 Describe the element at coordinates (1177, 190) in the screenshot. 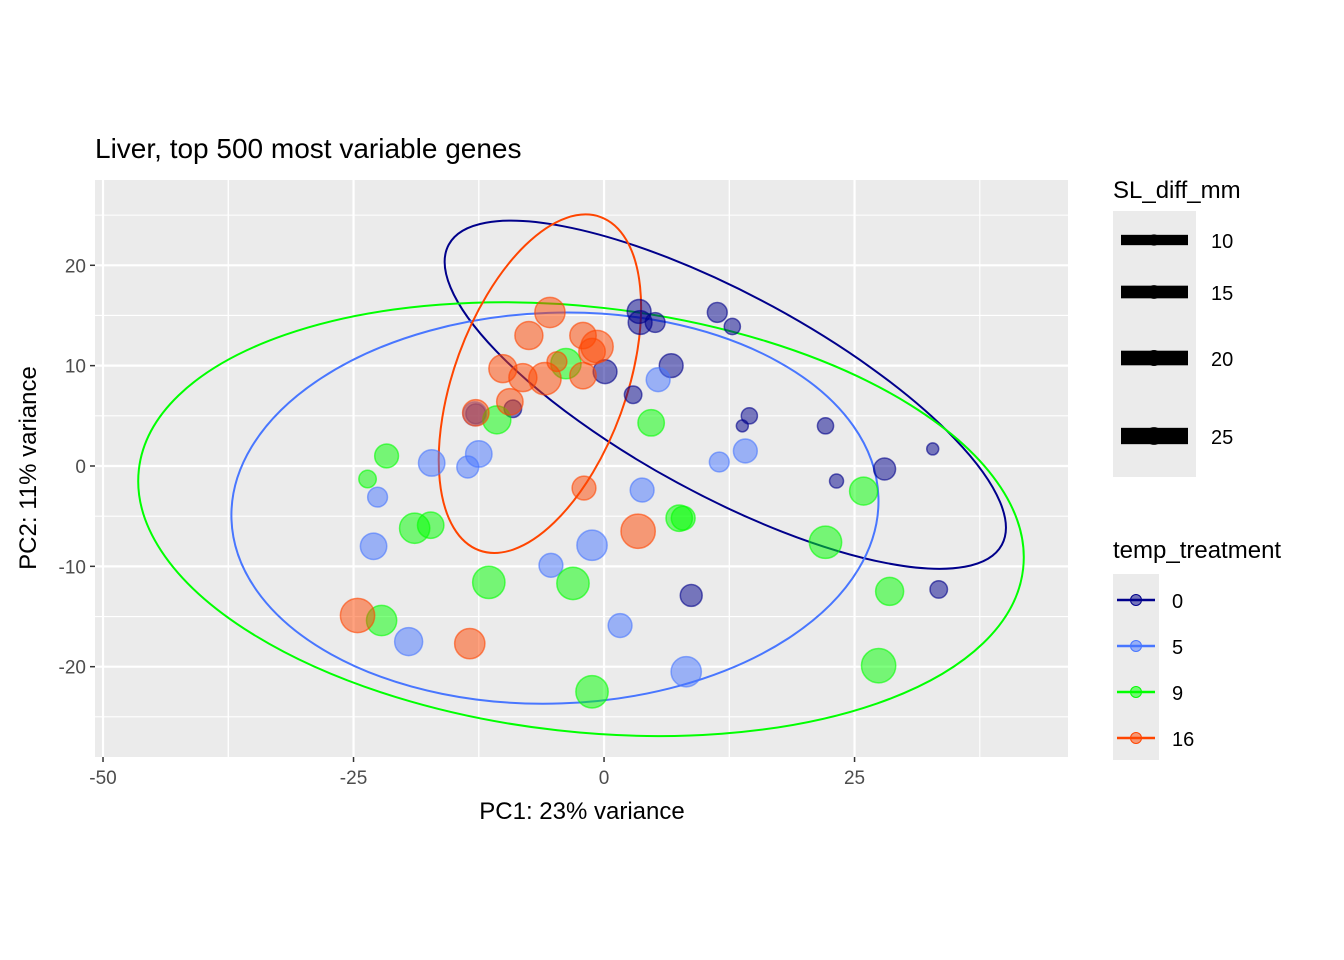

I see `size-legend-title: SL_diff_mm` at that location.